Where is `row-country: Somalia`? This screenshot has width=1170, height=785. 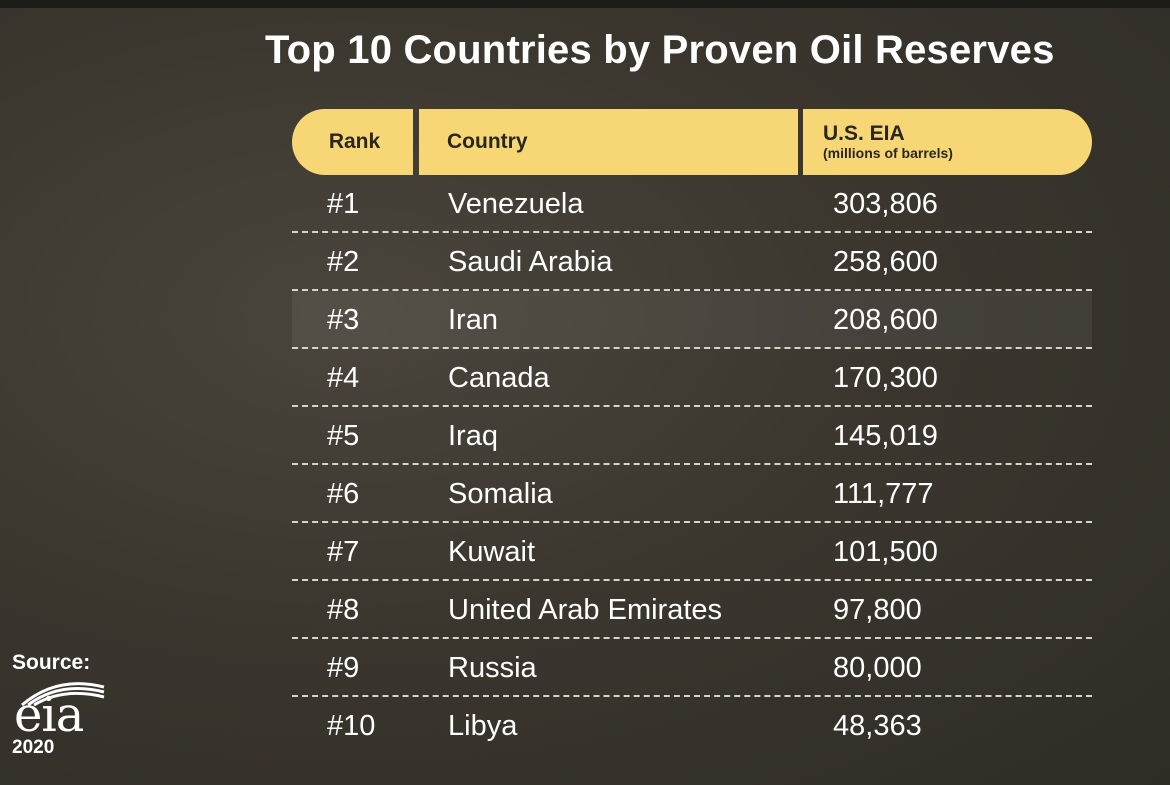
row-country: Somalia is located at coordinates (500, 494).